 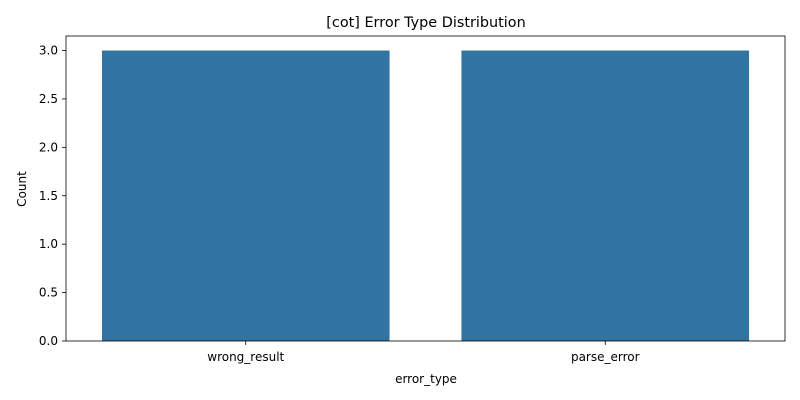 I want to click on y-tick-label: 2.5, so click(x=48, y=99).